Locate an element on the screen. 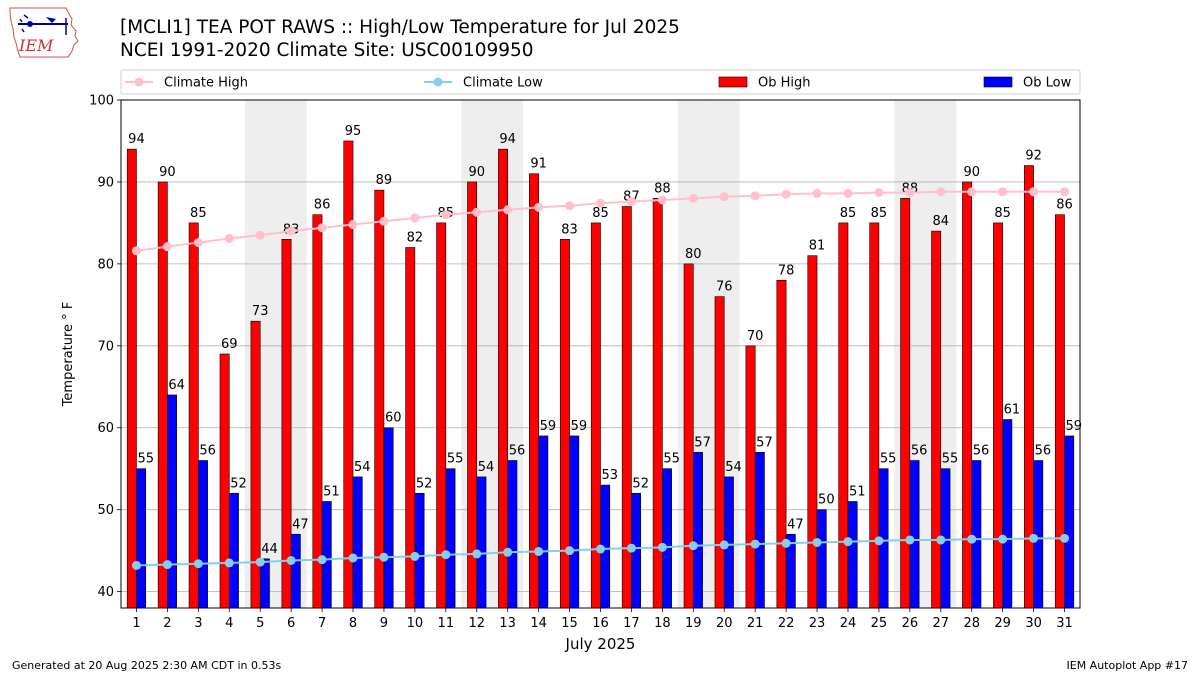 This screenshot has width=1200, height=675. ob-high-label-day-27: 84 is located at coordinates (941, 221).